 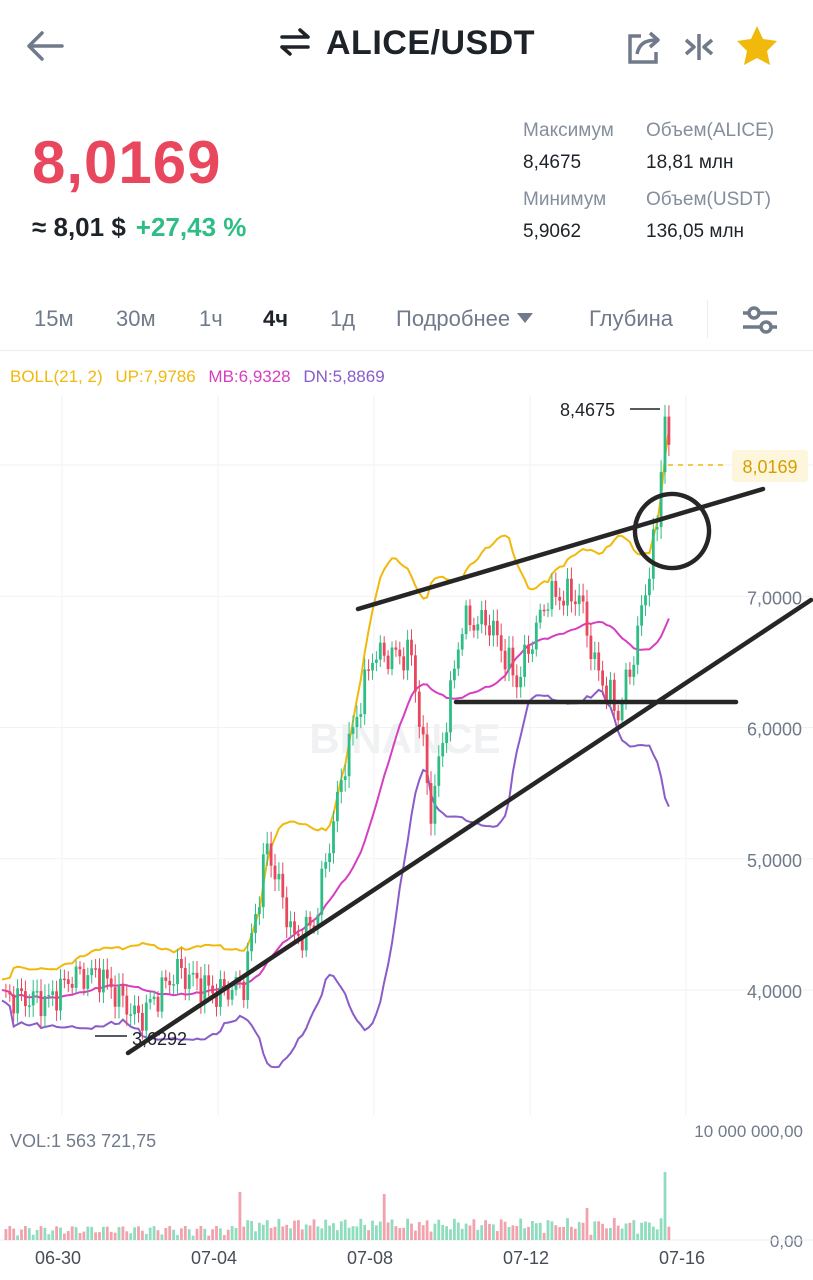 I want to click on boll-dn: DN:5,8869, so click(x=344, y=376).